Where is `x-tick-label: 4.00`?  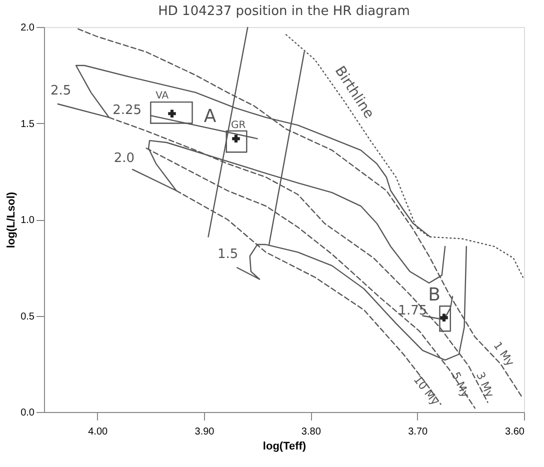
x-tick-label: 4.00 is located at coordinates (98, 432).